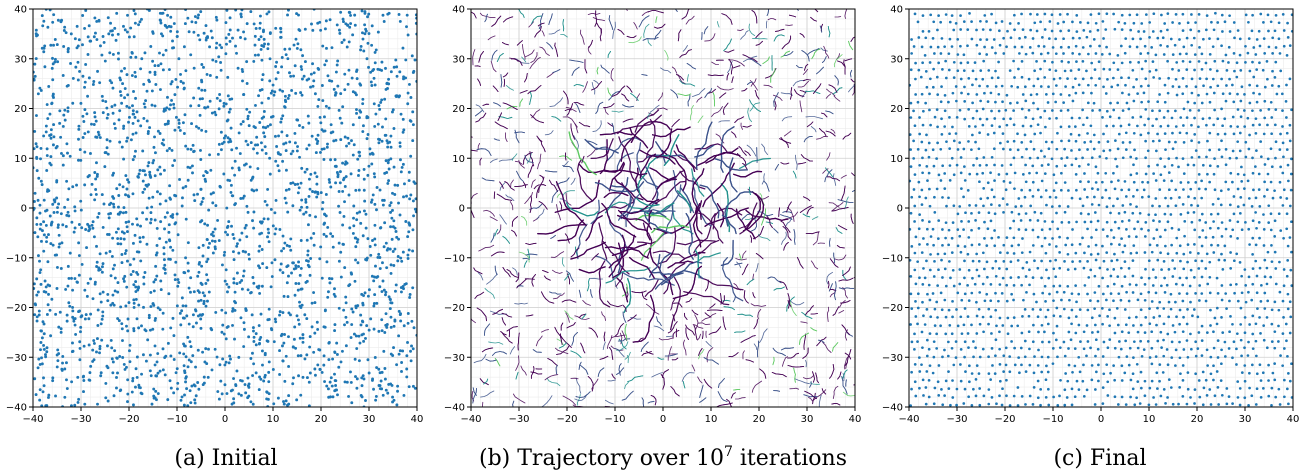 The height and width of the screenshot is (475, 1312). Describe the element at coordinates (807, 419) in the screenshot. I see `x-tick-label: 30` at that location.